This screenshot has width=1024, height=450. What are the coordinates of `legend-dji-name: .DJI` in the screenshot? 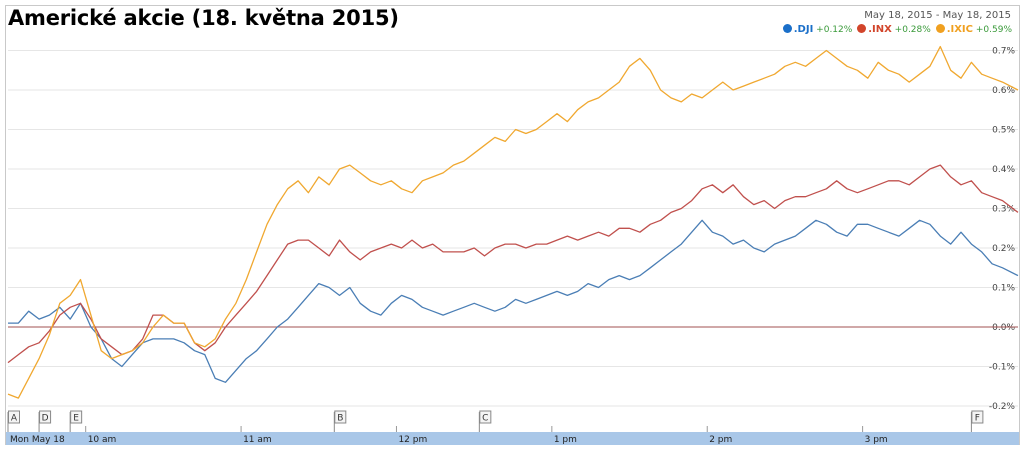 It's located at (803, 29).